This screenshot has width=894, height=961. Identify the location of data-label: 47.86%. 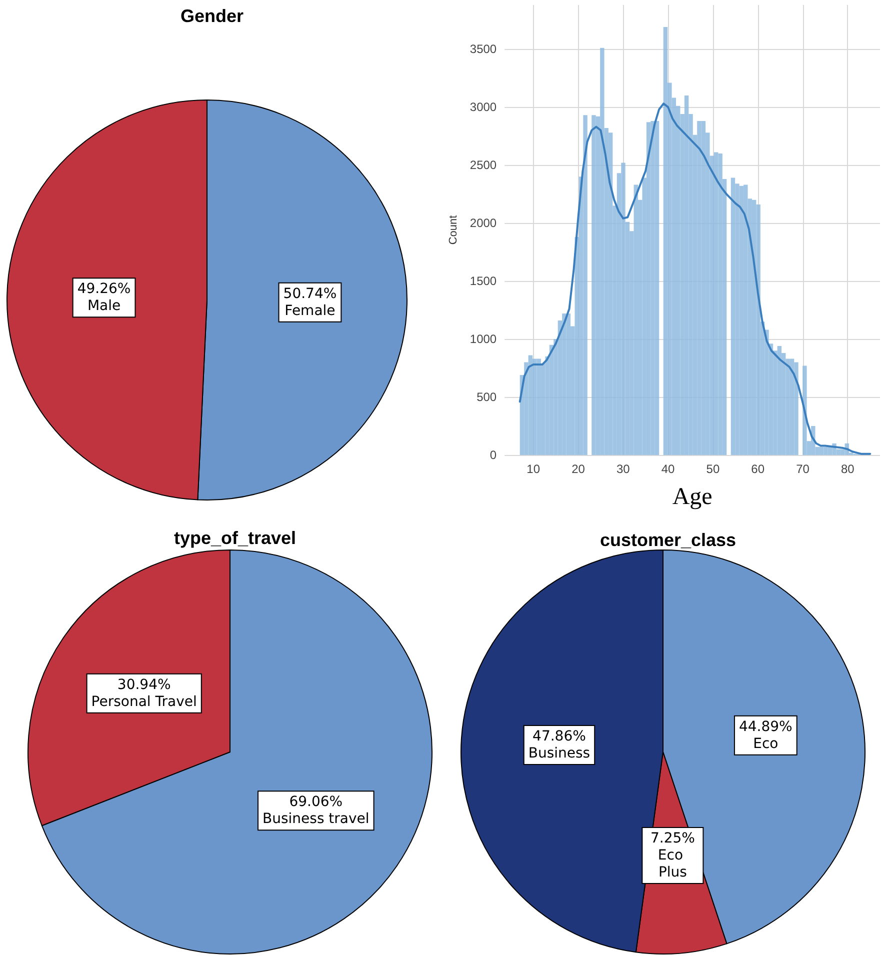
(559, 736).